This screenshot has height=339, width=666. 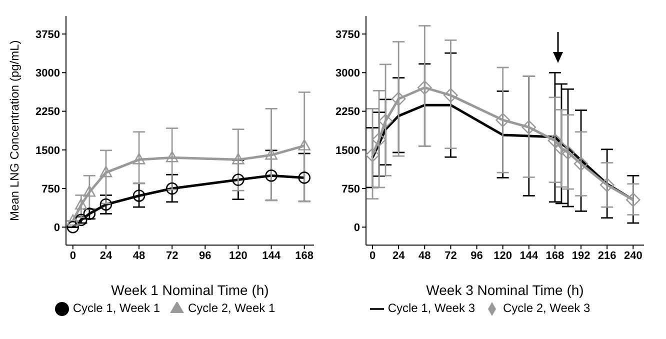 What do you see at coordinates (232, 308) in the screenshot?
I see `legend-label: Cycle 2, Week 1` at bounding box center [232, 308].